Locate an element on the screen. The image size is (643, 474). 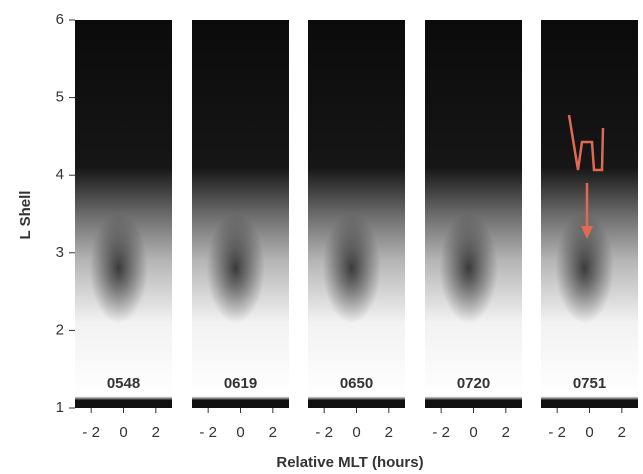
y-tick-label: 6 is located at coordinates (60, 19).